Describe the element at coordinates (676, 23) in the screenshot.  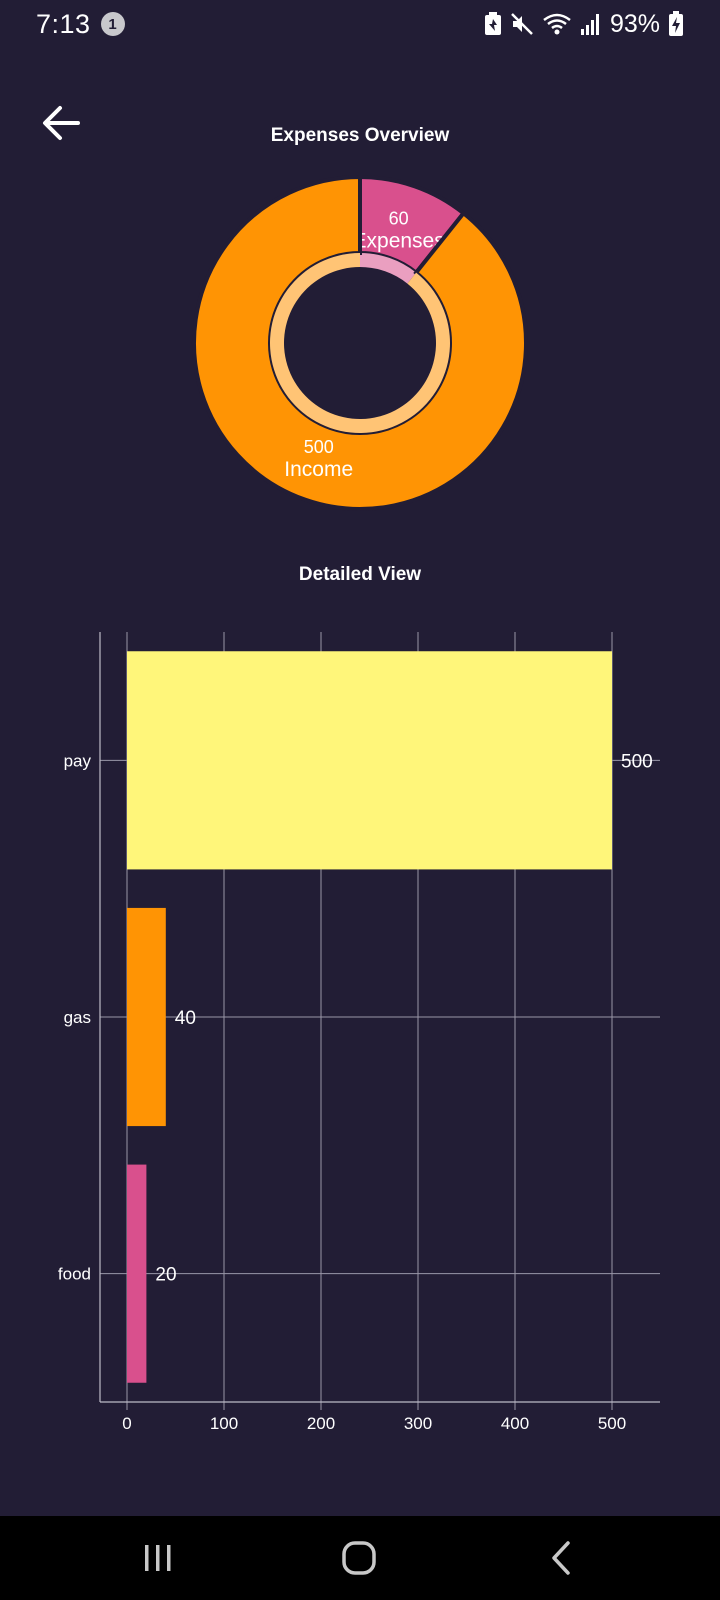
I see `battery-charging-icon` at that location.